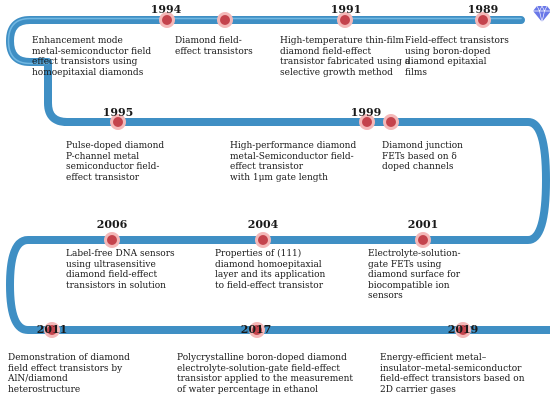 Image resolution: width=550 pixels, height=406 pixels. I want to click on event-line: gate FETs using, so click(405, 264).